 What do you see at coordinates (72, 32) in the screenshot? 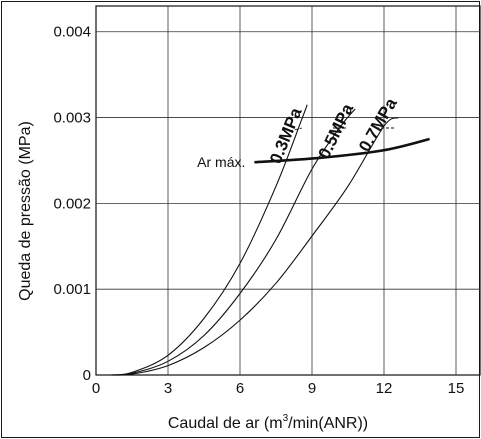
I see `y-tick-label: 0.004` at bounding box center [72, 32].